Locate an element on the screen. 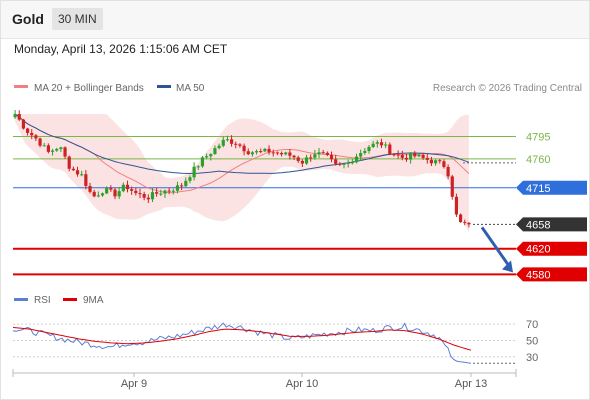 Image resolution: width=590 pixels, height=400 pixels. rsi-panel: 70 50 30 is located at coordinates (275, 341).